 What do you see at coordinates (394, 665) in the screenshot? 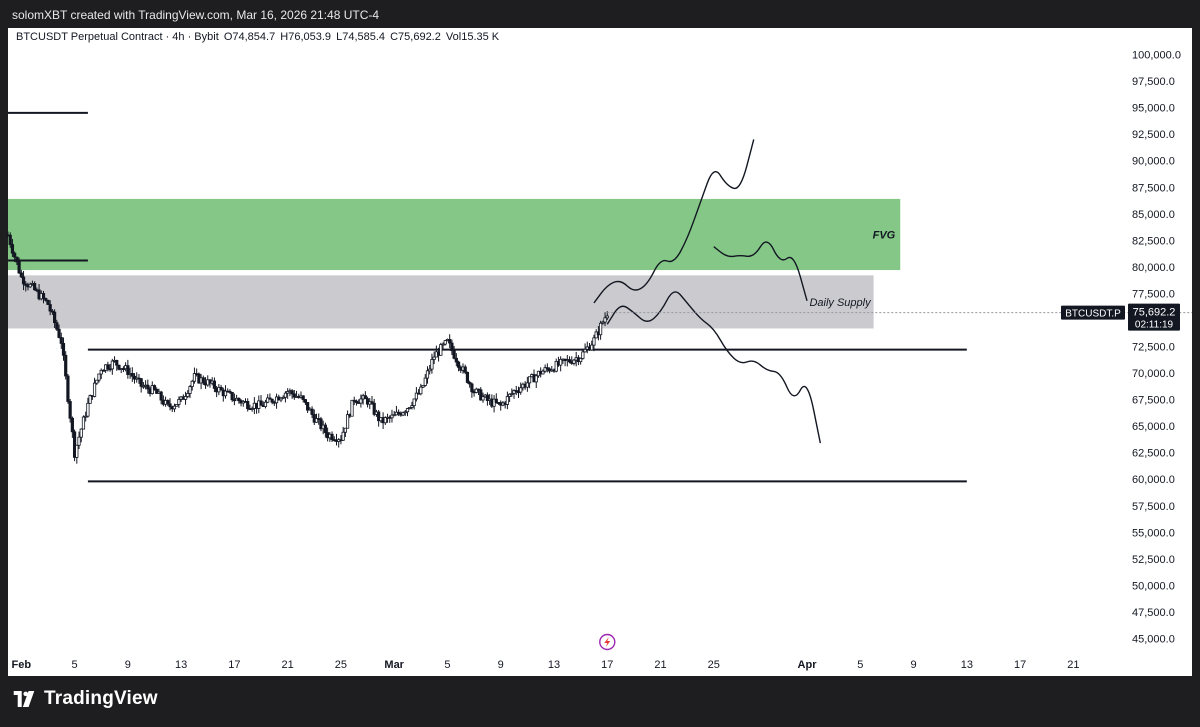
I see `x-axis-tick-label: Mar` at bounding box center [394, 665].